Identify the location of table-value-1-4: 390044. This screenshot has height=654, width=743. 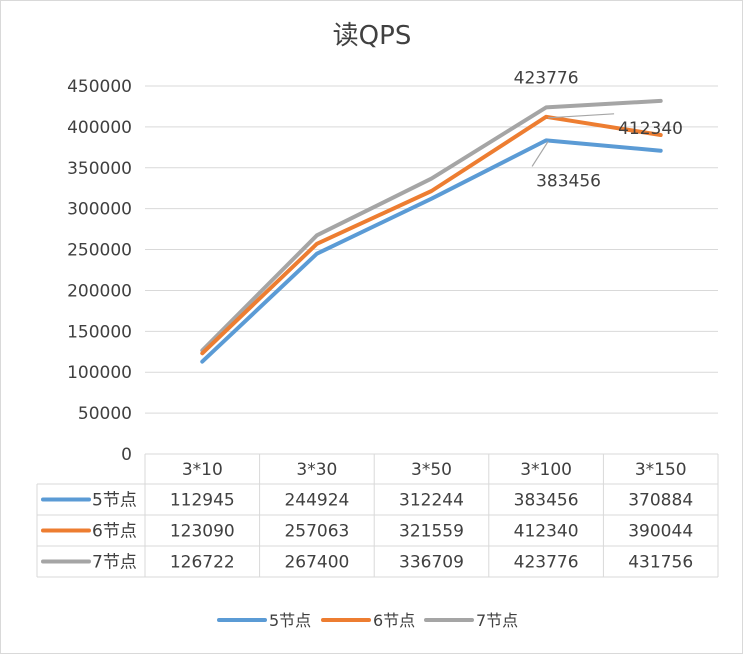
(660, 532).